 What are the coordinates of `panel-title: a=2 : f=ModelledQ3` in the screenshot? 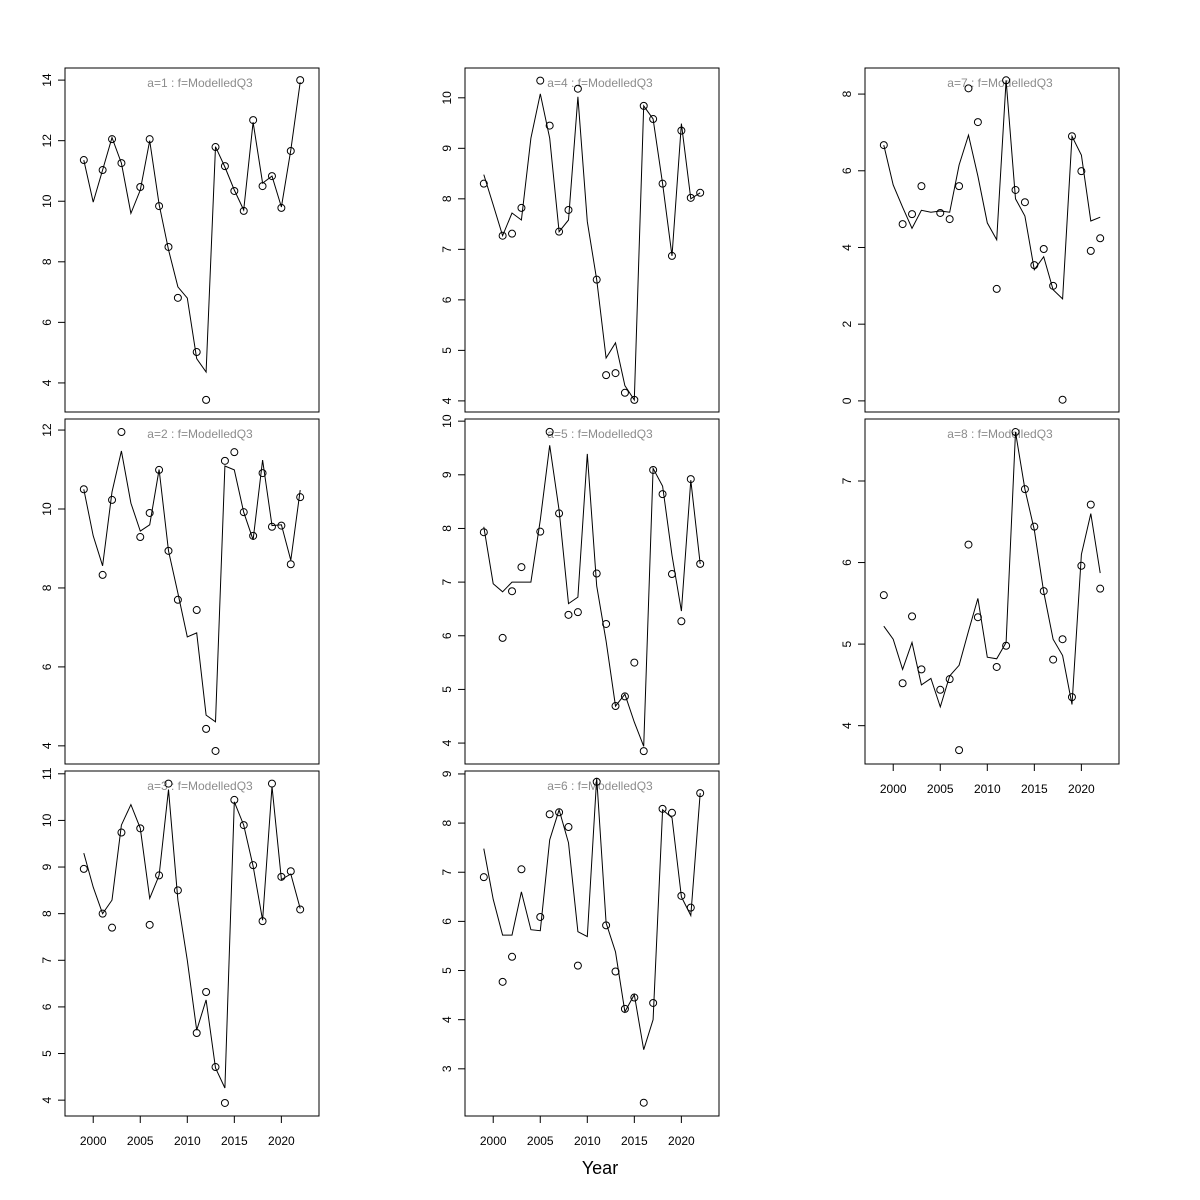 It's located at (200, 434).